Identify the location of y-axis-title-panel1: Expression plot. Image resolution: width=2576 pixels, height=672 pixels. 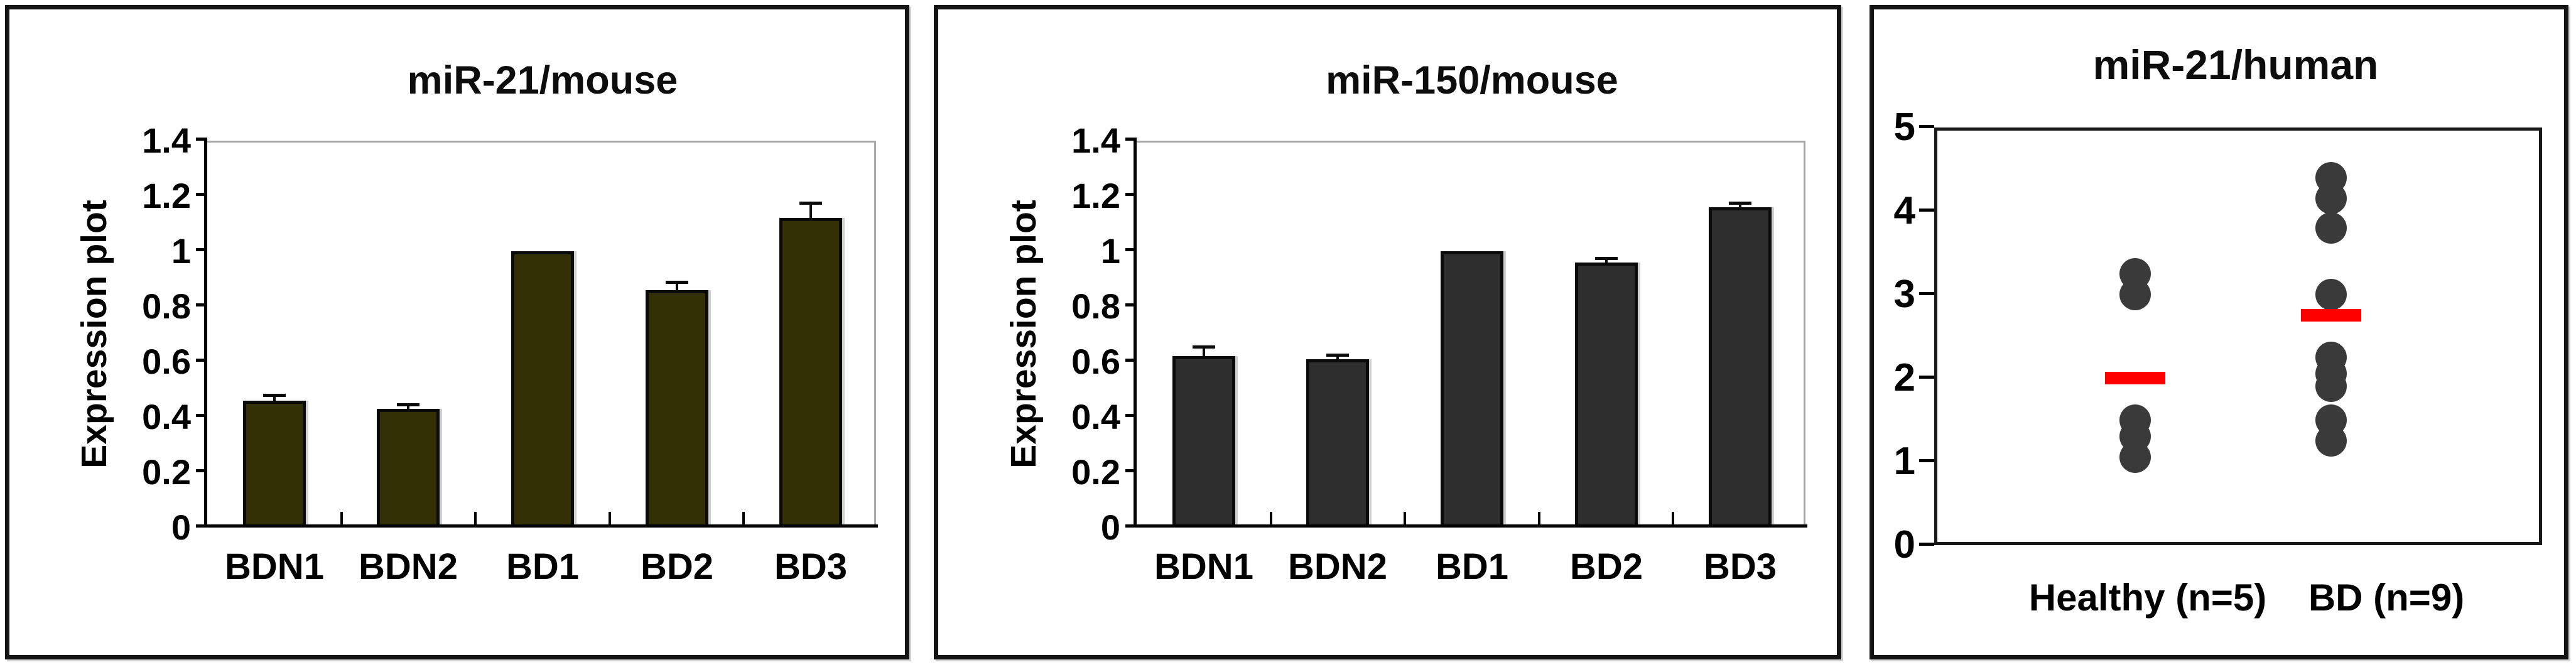
(94, 334).